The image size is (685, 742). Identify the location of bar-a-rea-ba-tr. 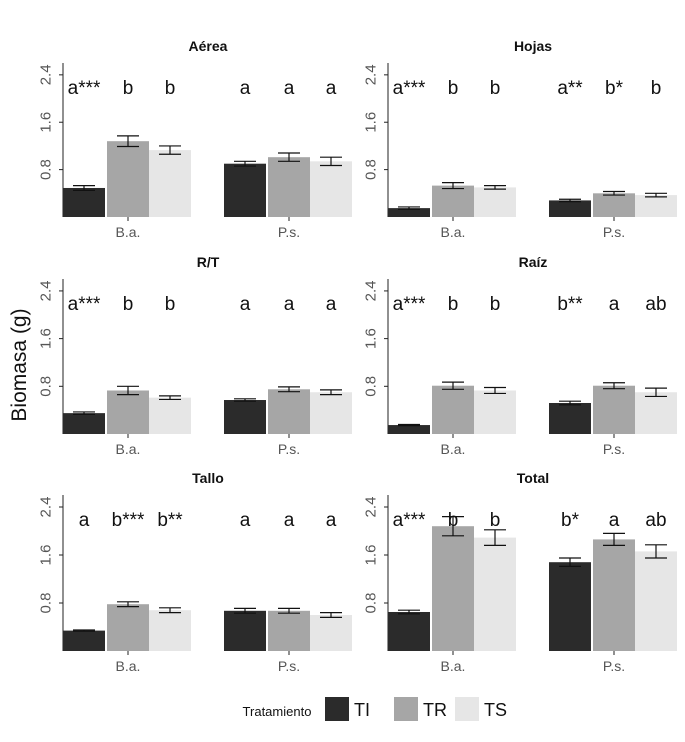
(128, 179).